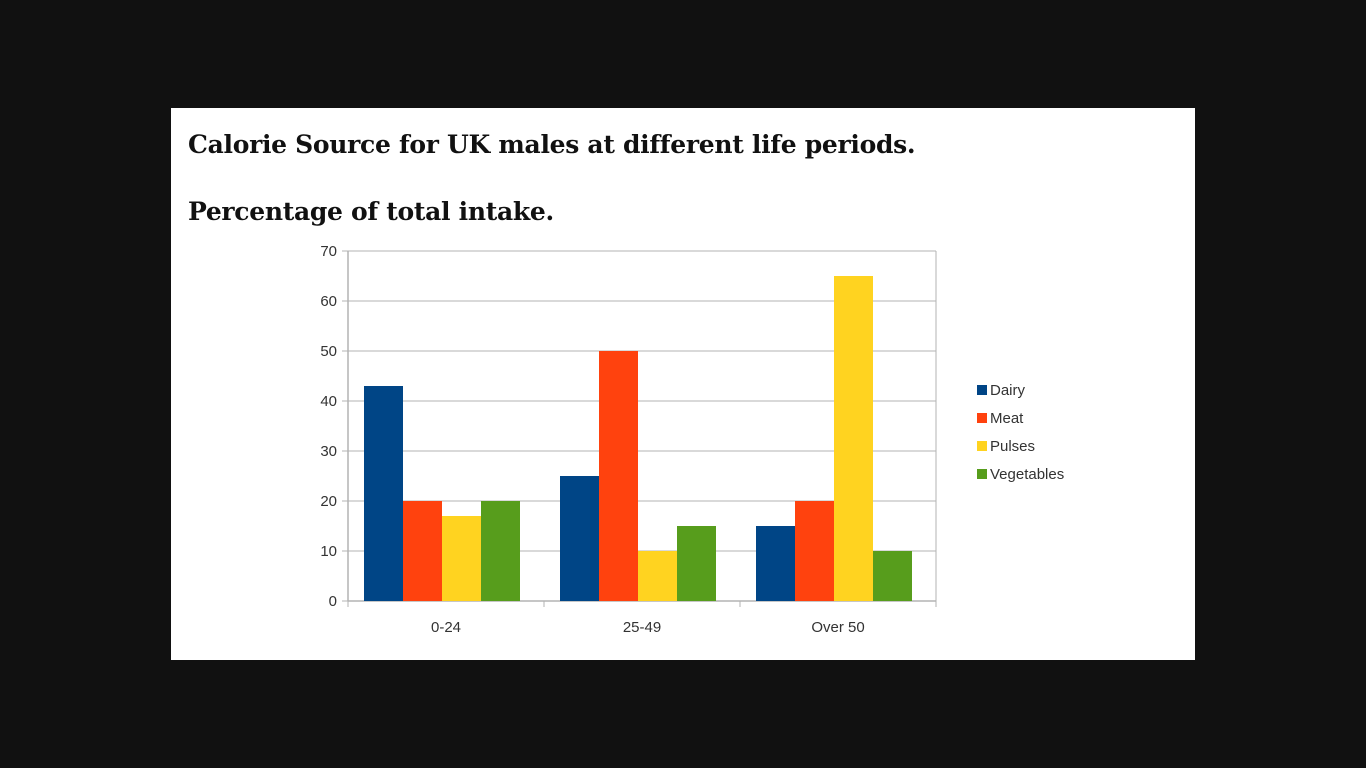 Image resolution: width=1366 pixels, height=768 pixels. What do you see at coordinates (333, 601) in the screenshot?
I see `y-tick-label: 0` at bounding box center [333, 601].